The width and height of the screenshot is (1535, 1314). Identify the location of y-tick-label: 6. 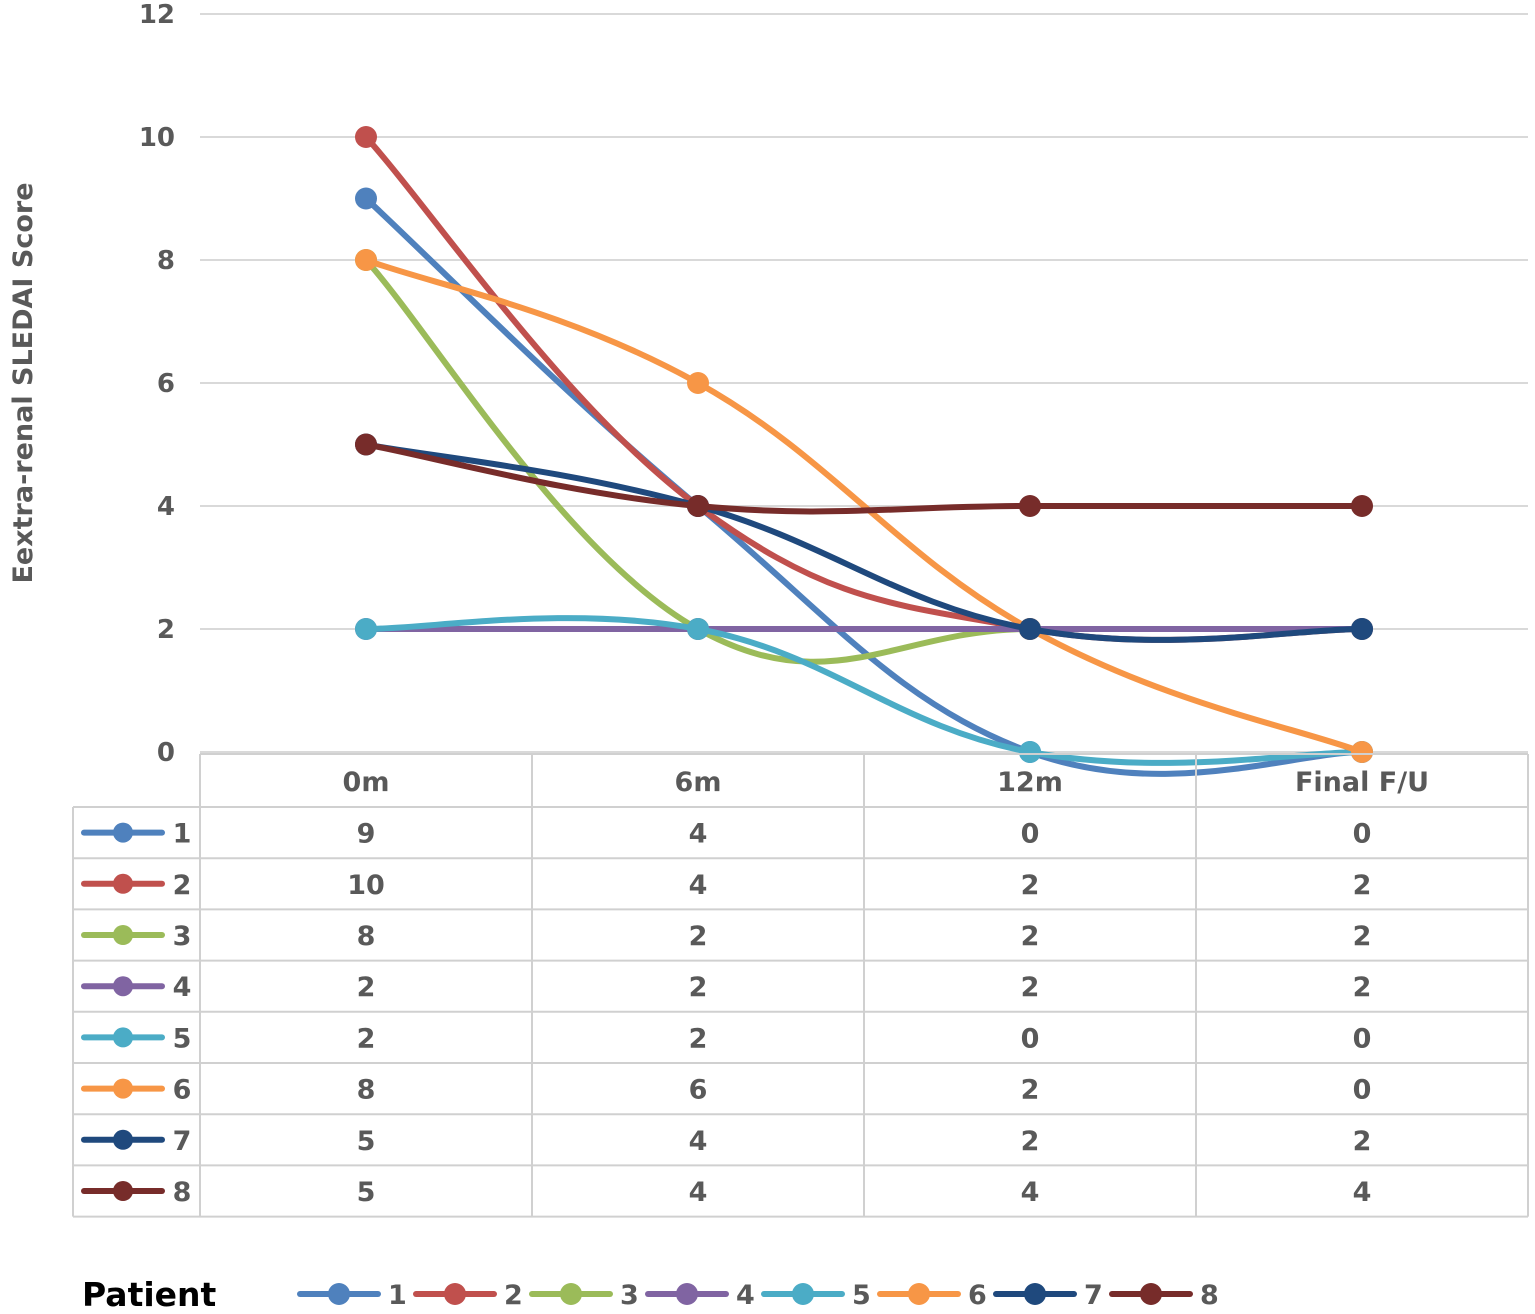
(166, 384).